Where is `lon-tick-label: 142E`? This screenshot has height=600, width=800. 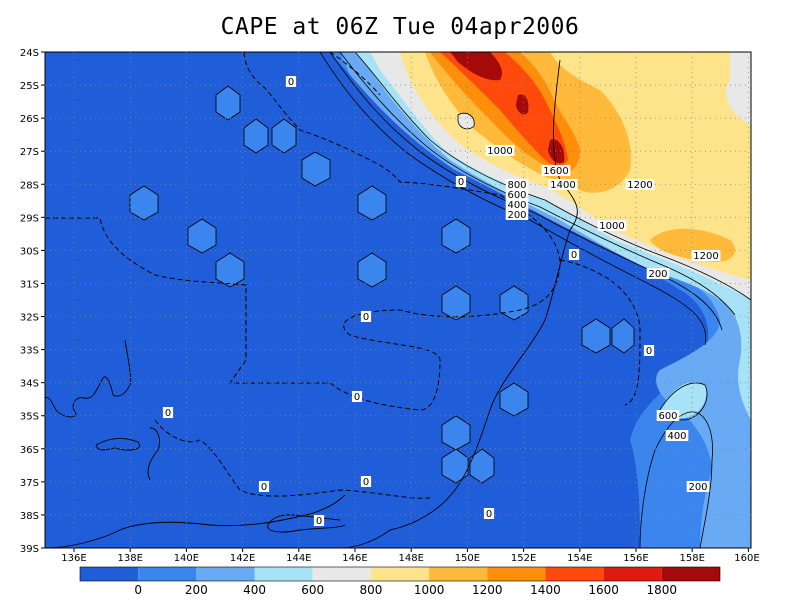 lon-tick-label: 142E is located at coordinates (242, 558).